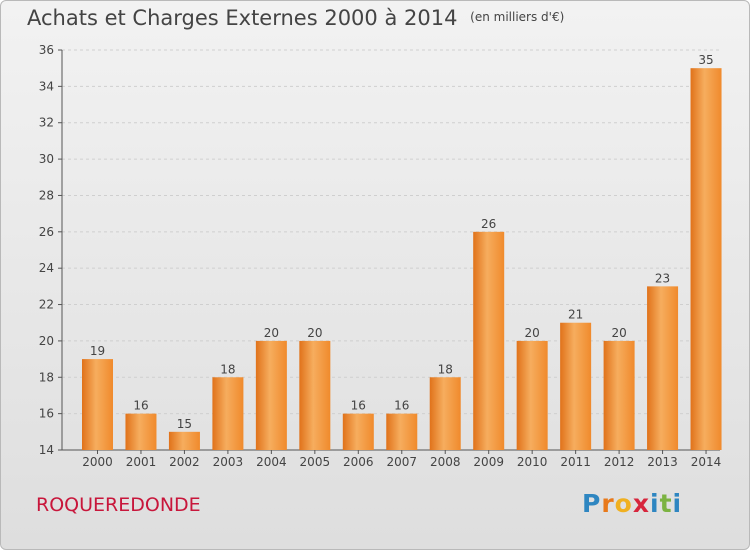  Describe the element at coordinates (46, 195) in the screenshot. I see `y-tick-label: 28` at that location.